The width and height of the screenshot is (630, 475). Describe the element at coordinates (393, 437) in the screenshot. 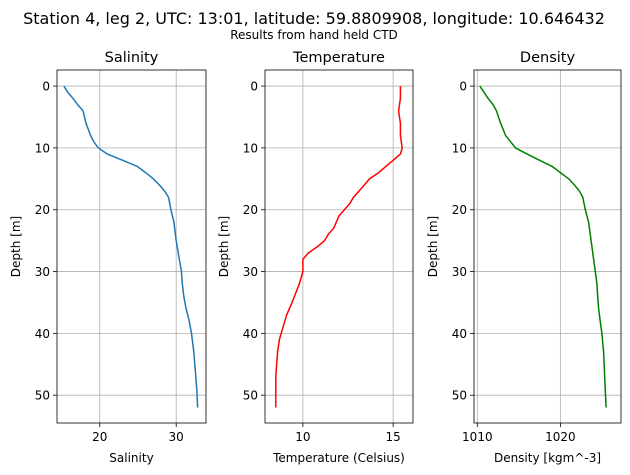

I see `temperature-x-tick-label: 15` at that location.